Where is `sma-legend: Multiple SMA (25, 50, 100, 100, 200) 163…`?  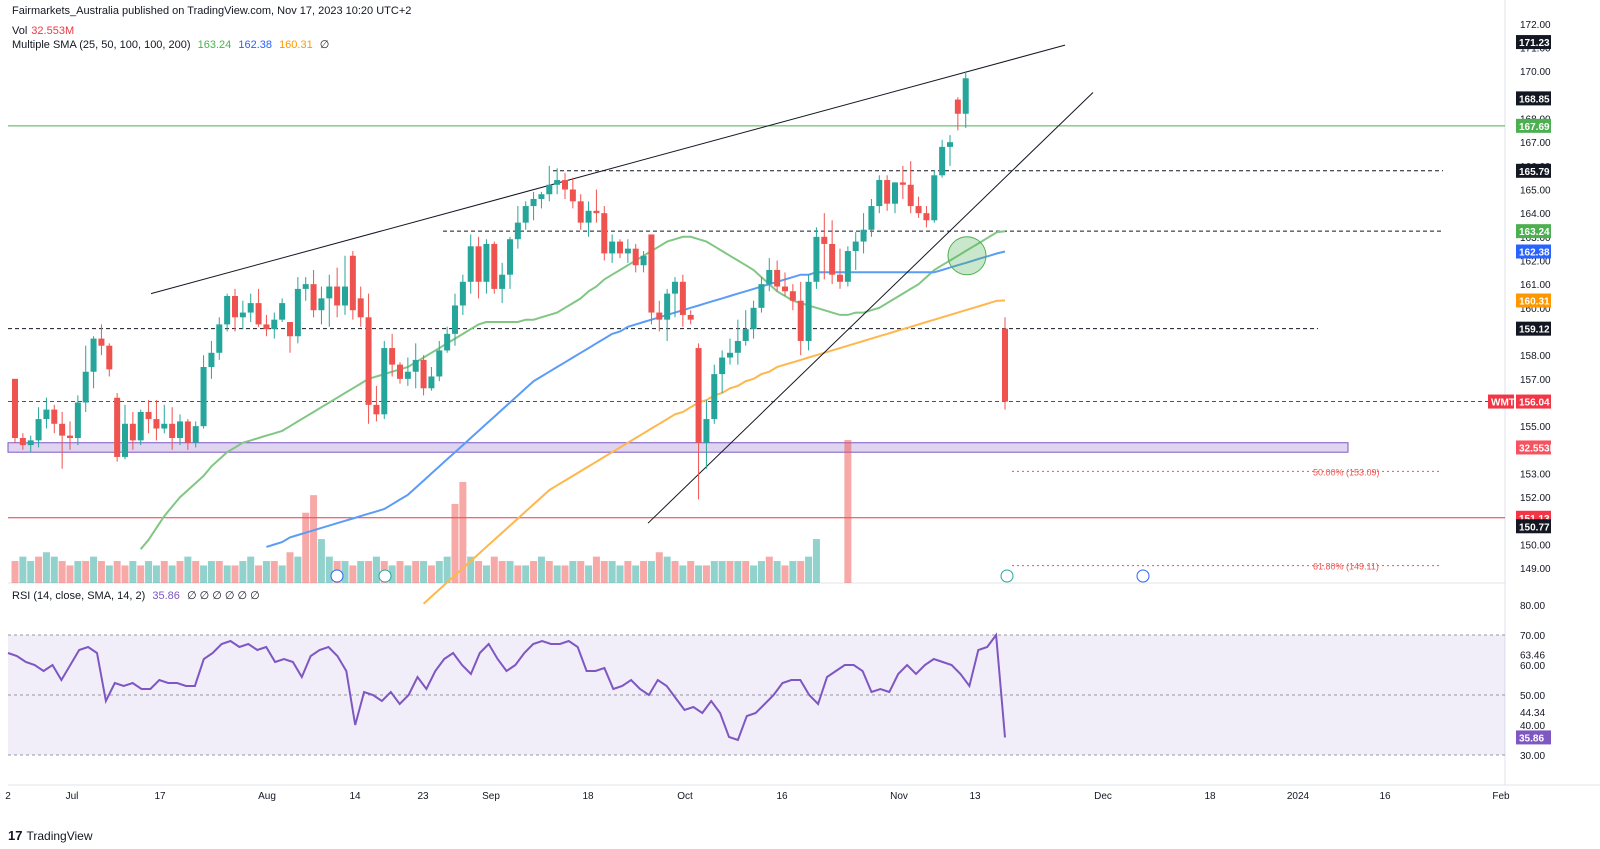 sma-legend: Multiple SMA (25, 50, 100, 100, 200) 163… is located at coordinates (170, 44).